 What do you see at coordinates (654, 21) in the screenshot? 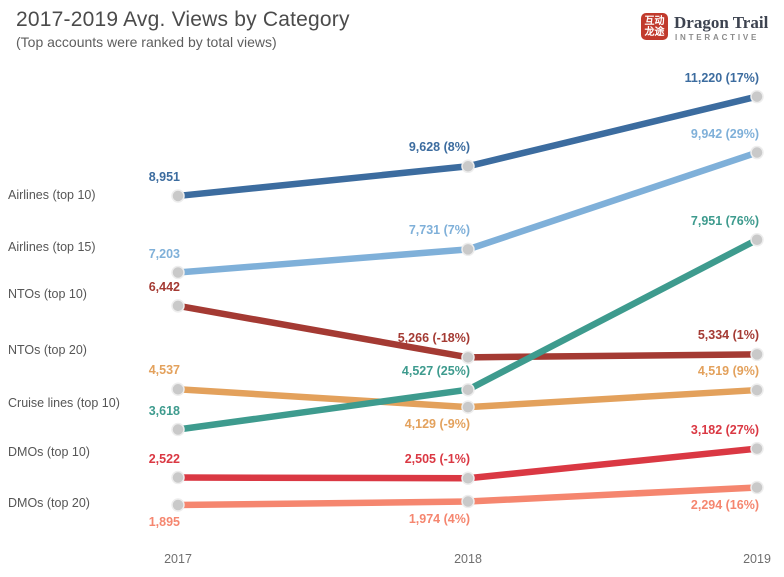
I see `seal-text-top: 互动` at bounding box center [654, 21].